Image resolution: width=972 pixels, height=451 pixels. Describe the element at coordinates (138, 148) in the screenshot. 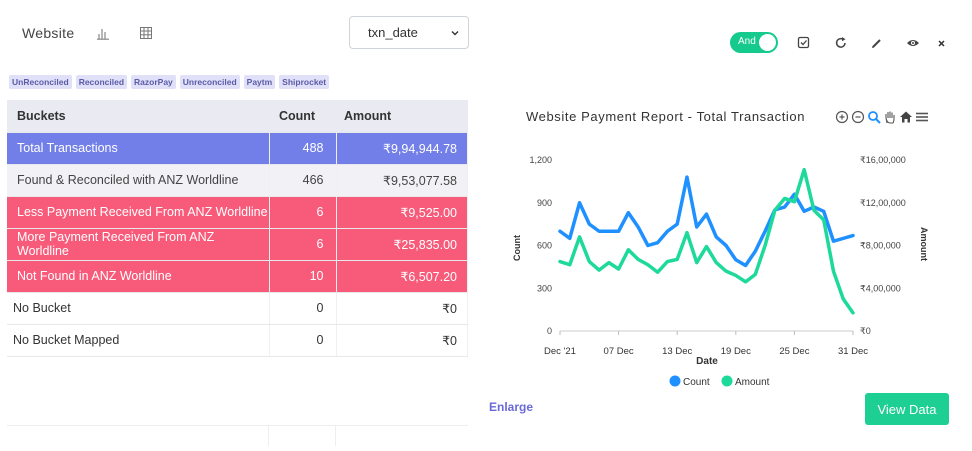

I see `bucket-name: Total Transactions` at that location.